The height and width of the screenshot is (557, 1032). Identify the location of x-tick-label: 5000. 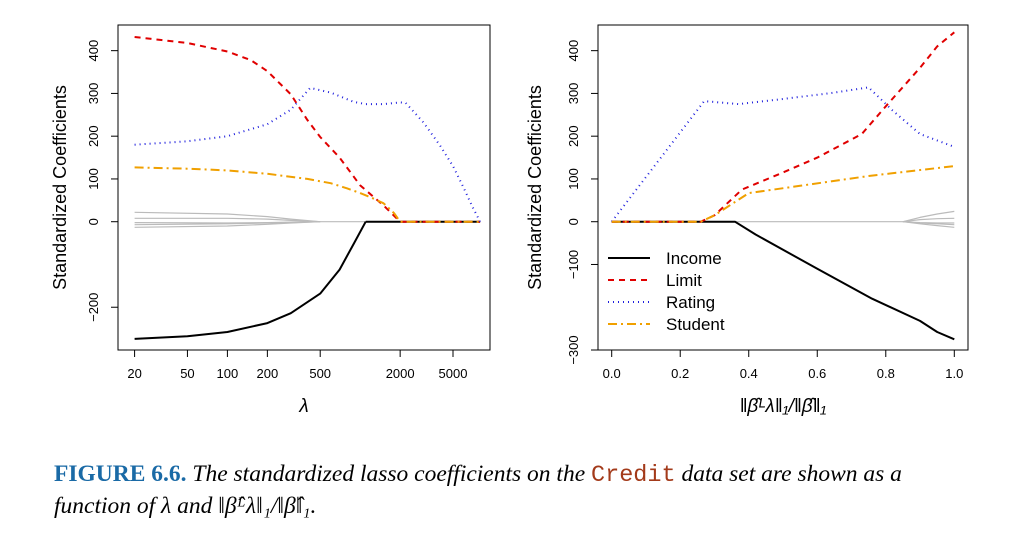
(453, 373).